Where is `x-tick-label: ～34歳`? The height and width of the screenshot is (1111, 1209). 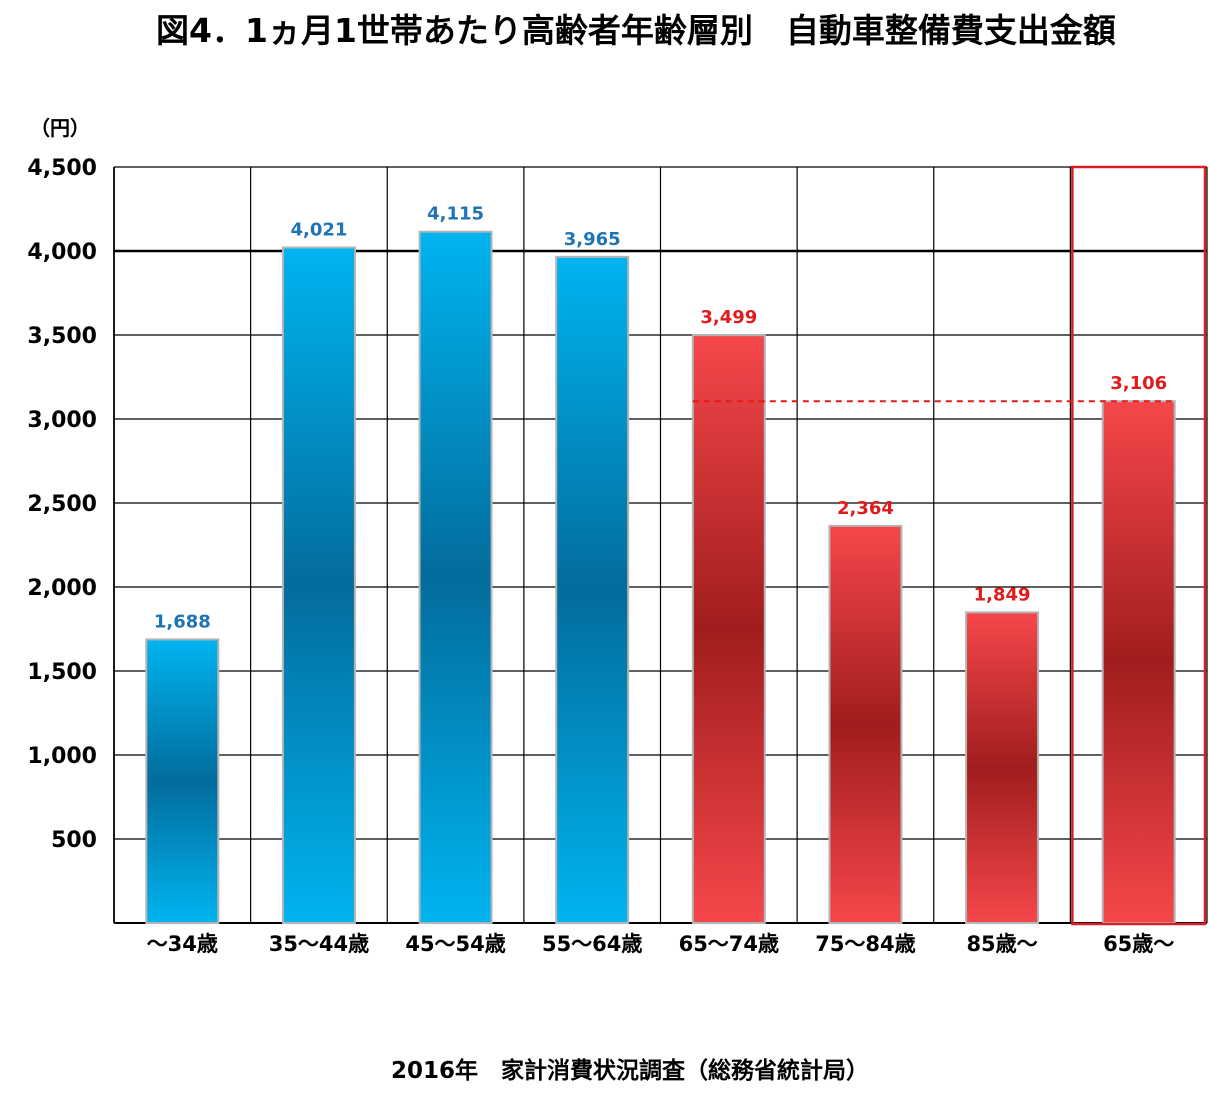
x-tick-label: ～34歳 is located at coordinates (182, 944).